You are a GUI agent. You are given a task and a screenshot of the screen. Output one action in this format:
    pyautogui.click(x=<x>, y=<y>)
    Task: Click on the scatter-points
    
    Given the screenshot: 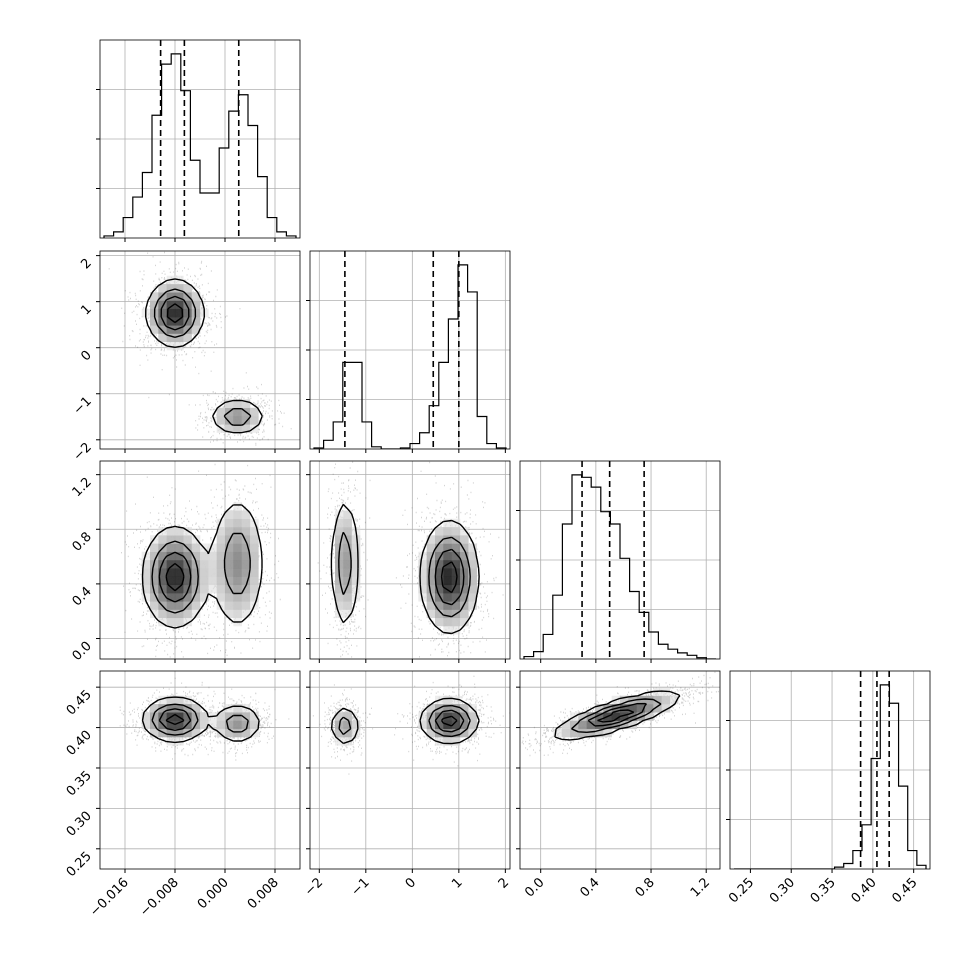 What is the action you would take?
    pyautogui.click(x=200, y=348)
    